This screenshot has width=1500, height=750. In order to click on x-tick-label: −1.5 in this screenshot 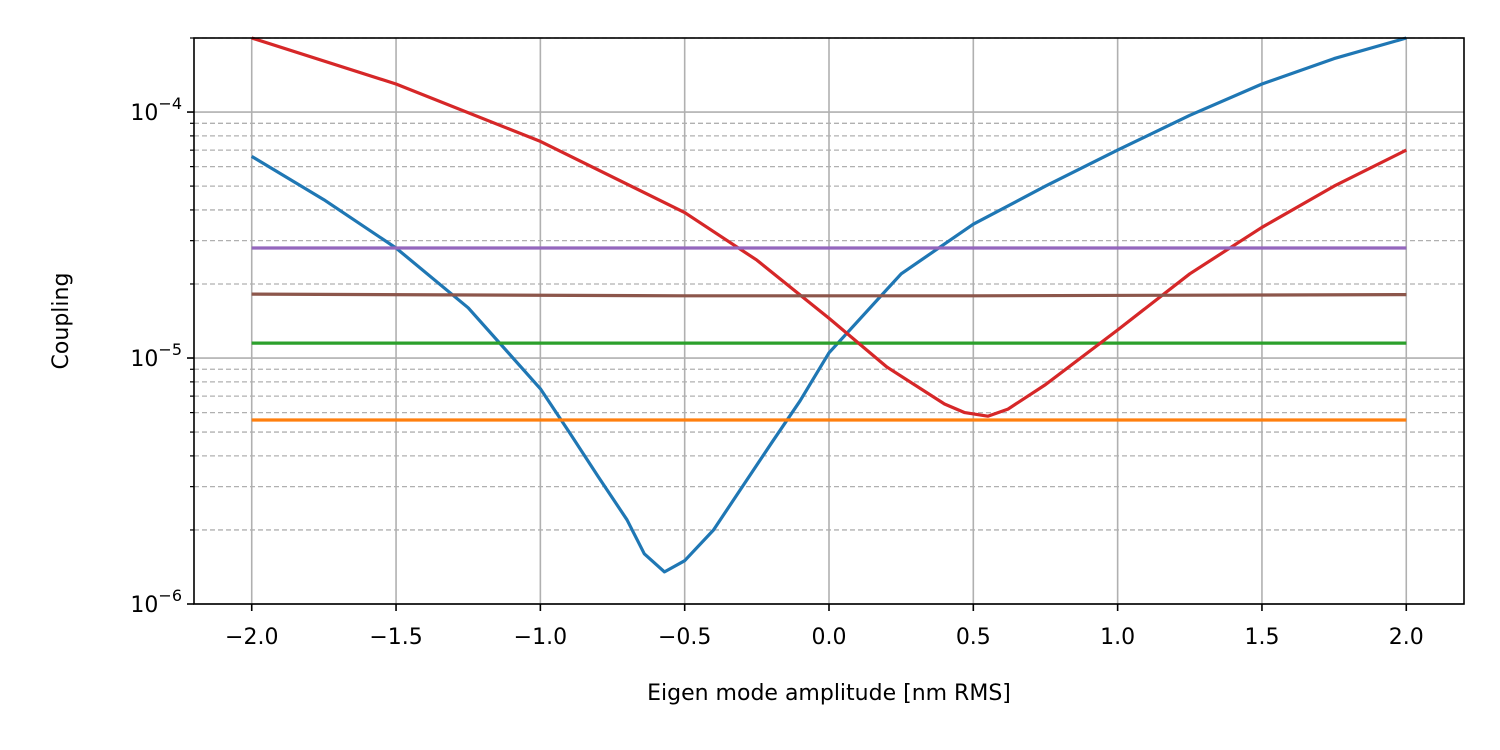, I will do `click(395, 637)`.